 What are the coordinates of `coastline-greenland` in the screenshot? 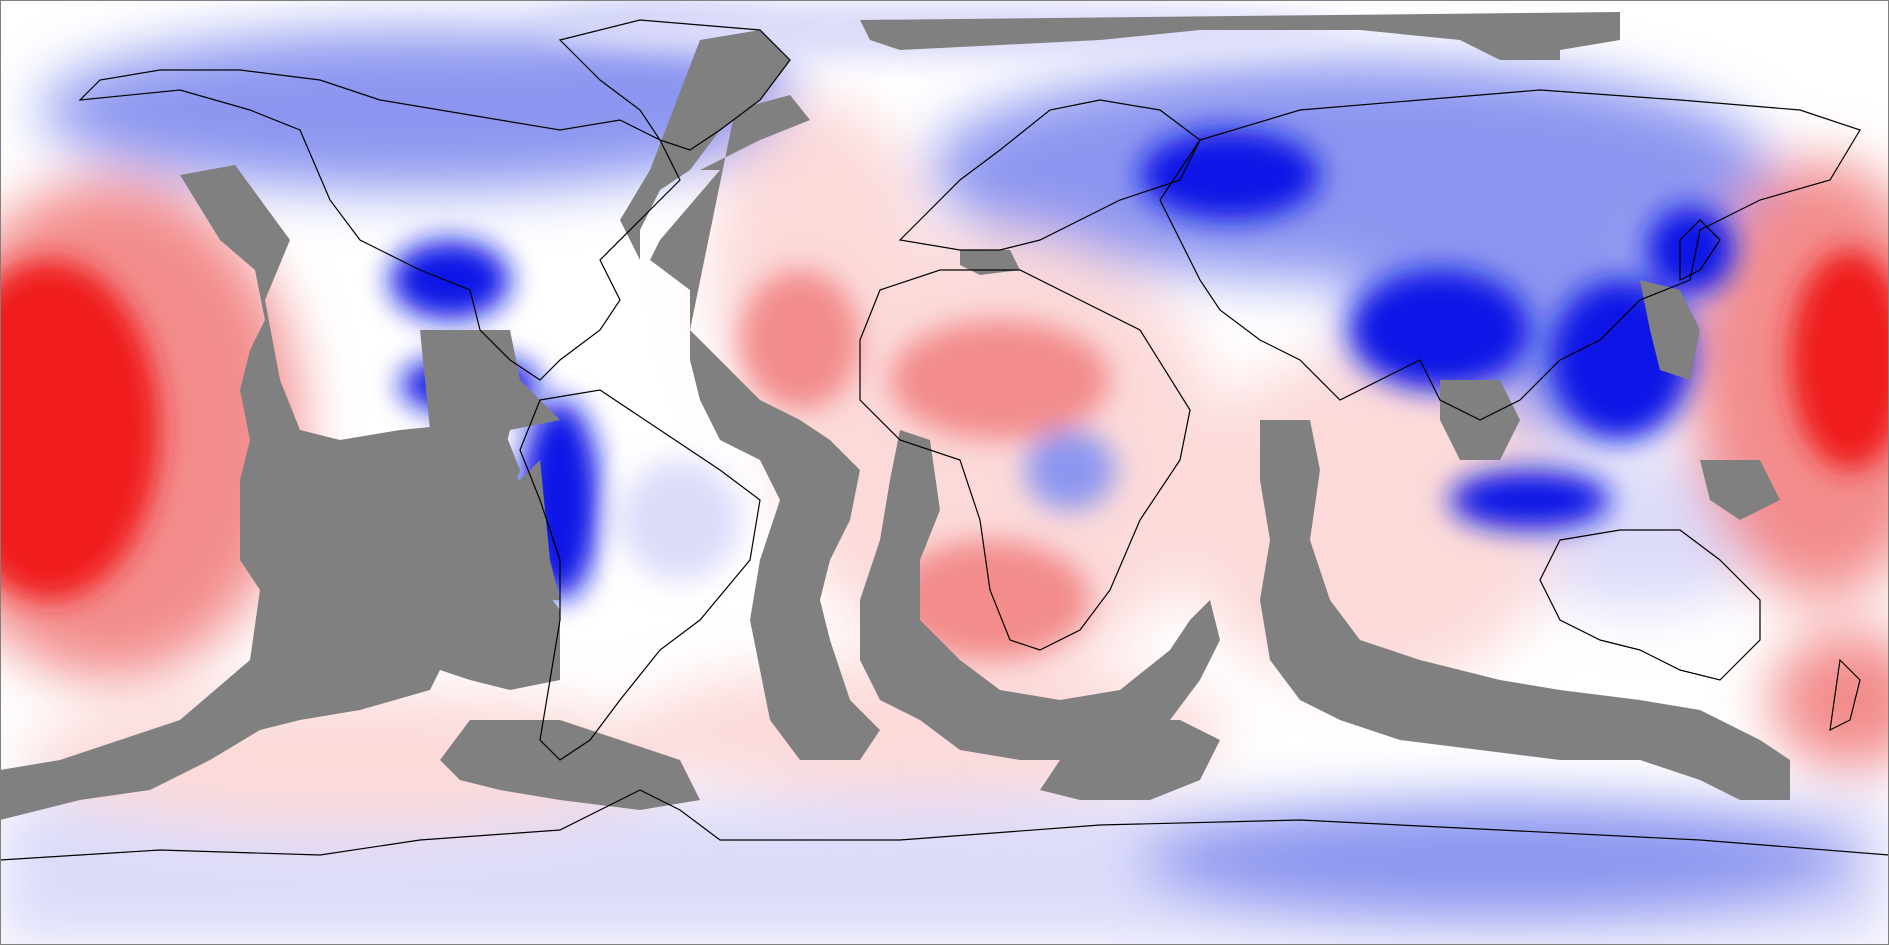 It's located at (674, 85).